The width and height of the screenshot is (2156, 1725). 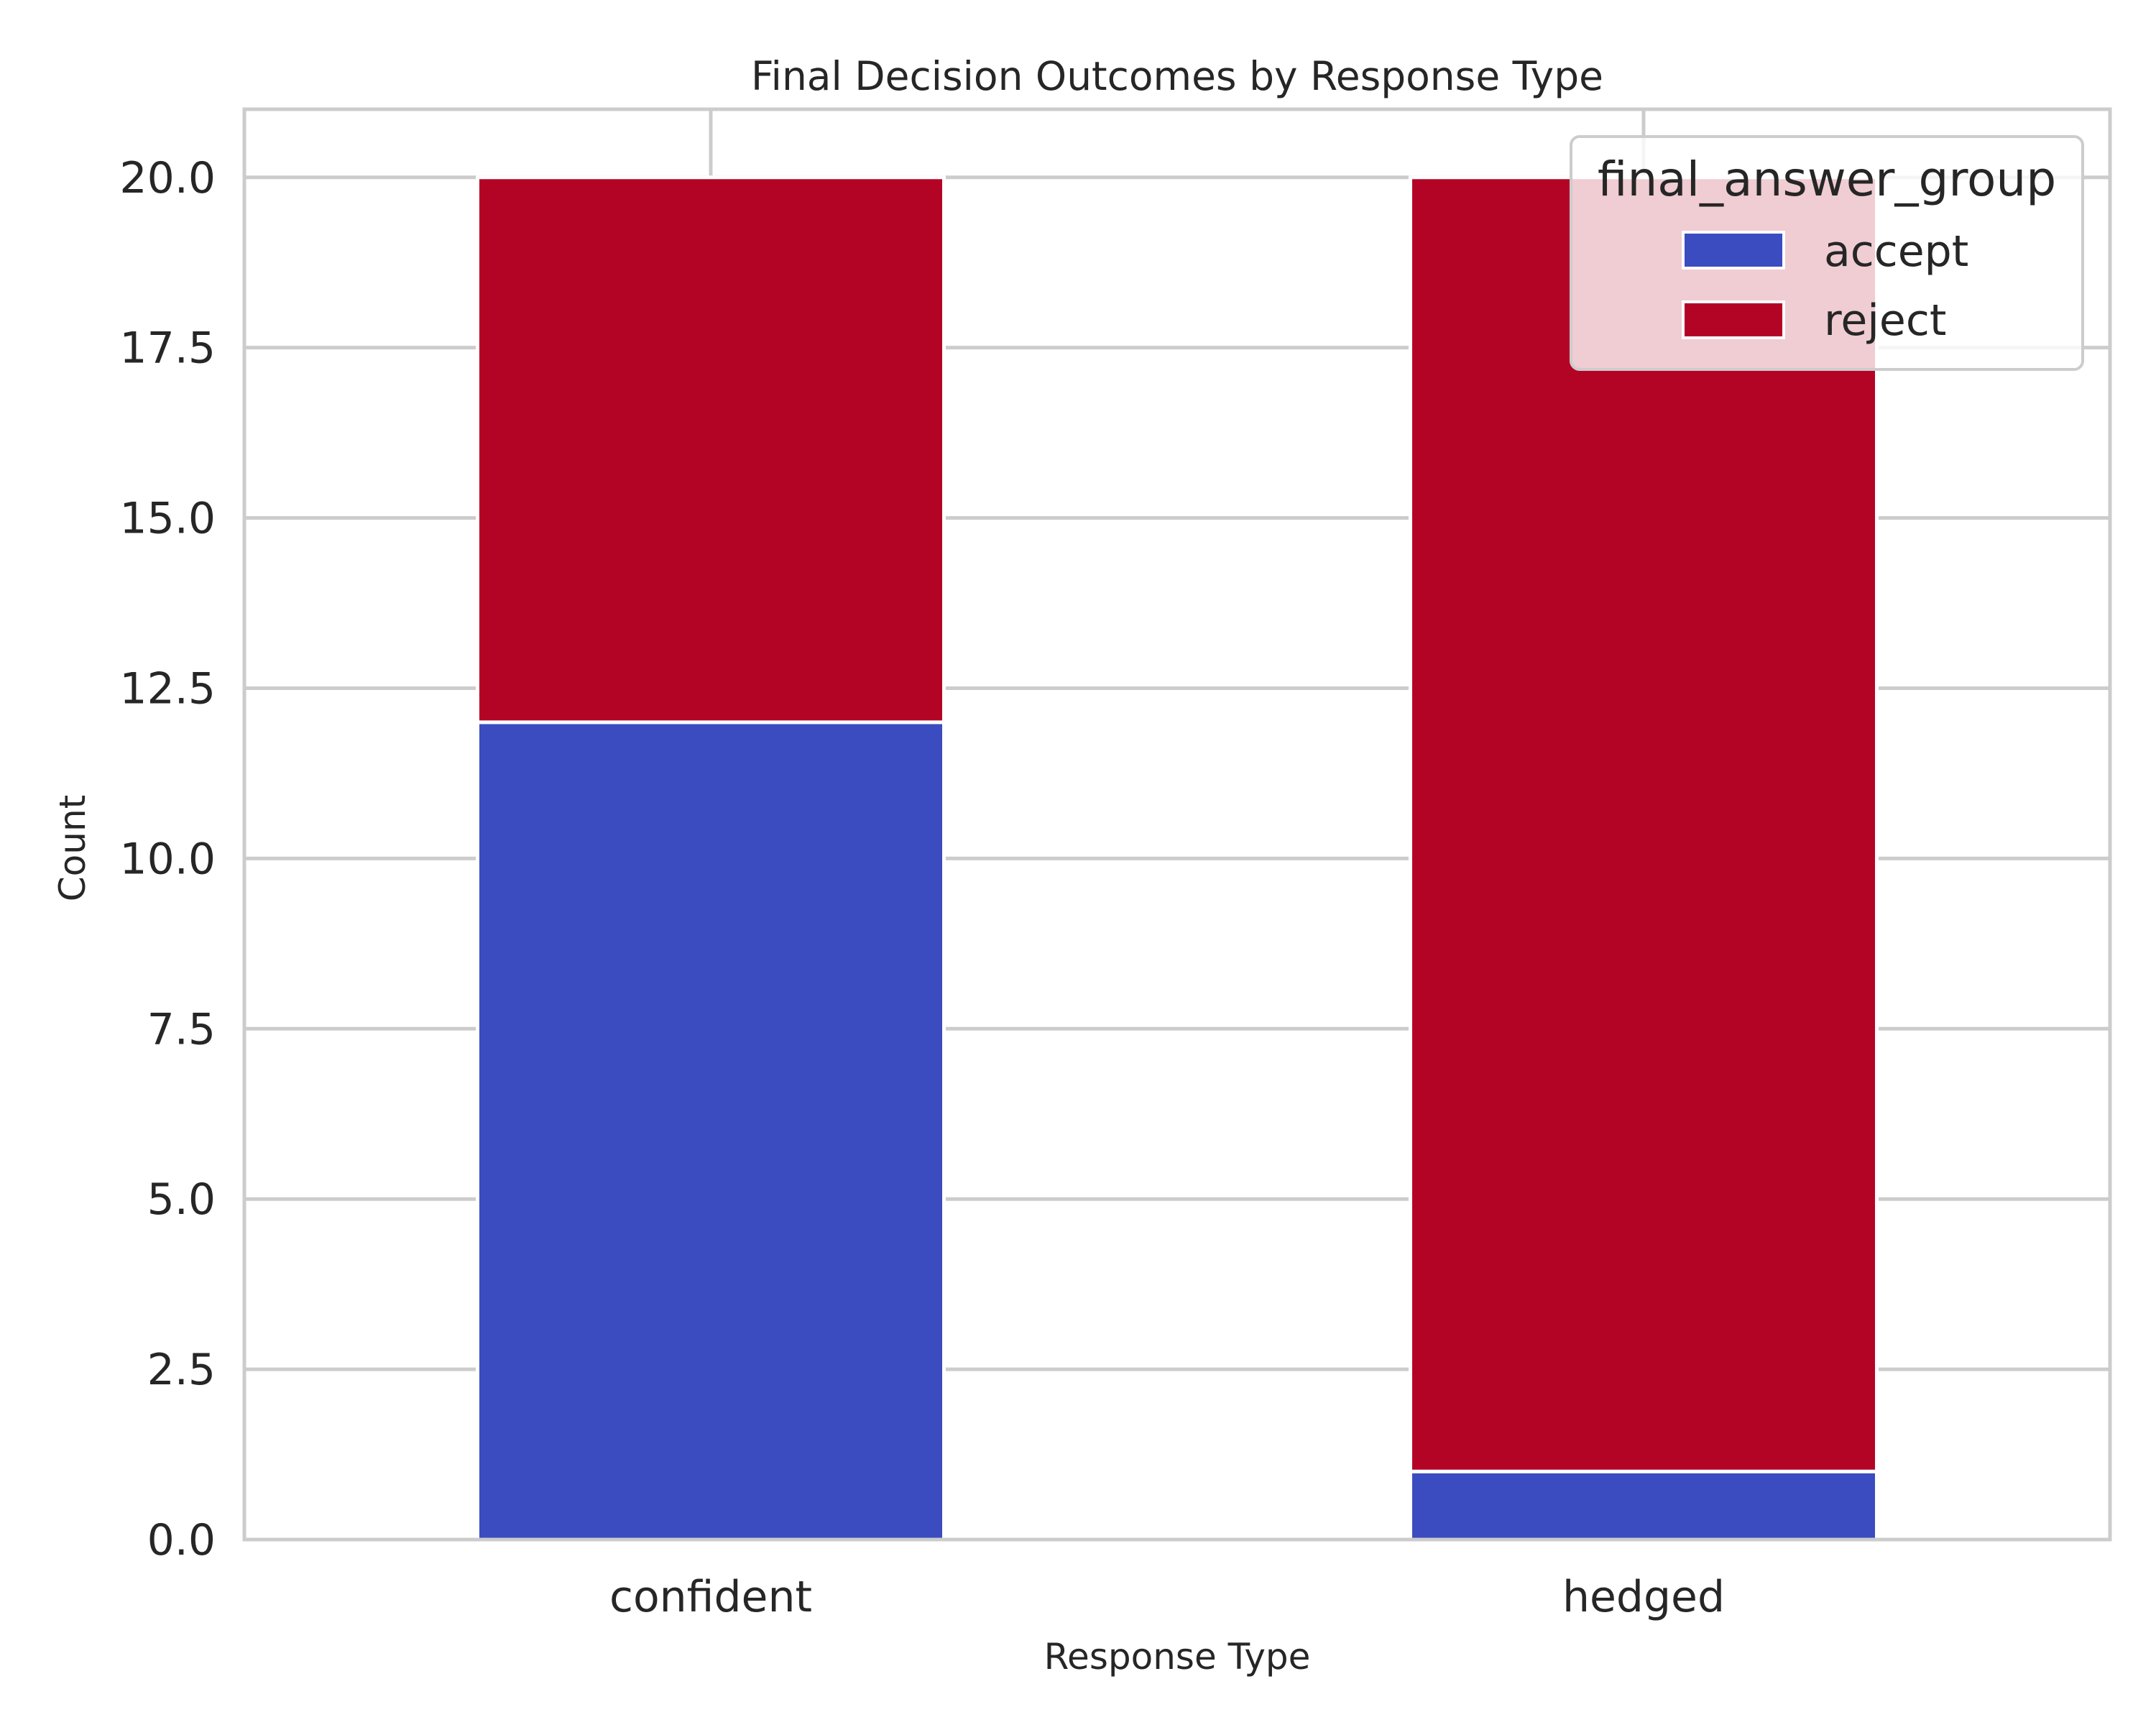 I want to click on legend: final_answer_group accept reject, so click(x=1827, y=253).